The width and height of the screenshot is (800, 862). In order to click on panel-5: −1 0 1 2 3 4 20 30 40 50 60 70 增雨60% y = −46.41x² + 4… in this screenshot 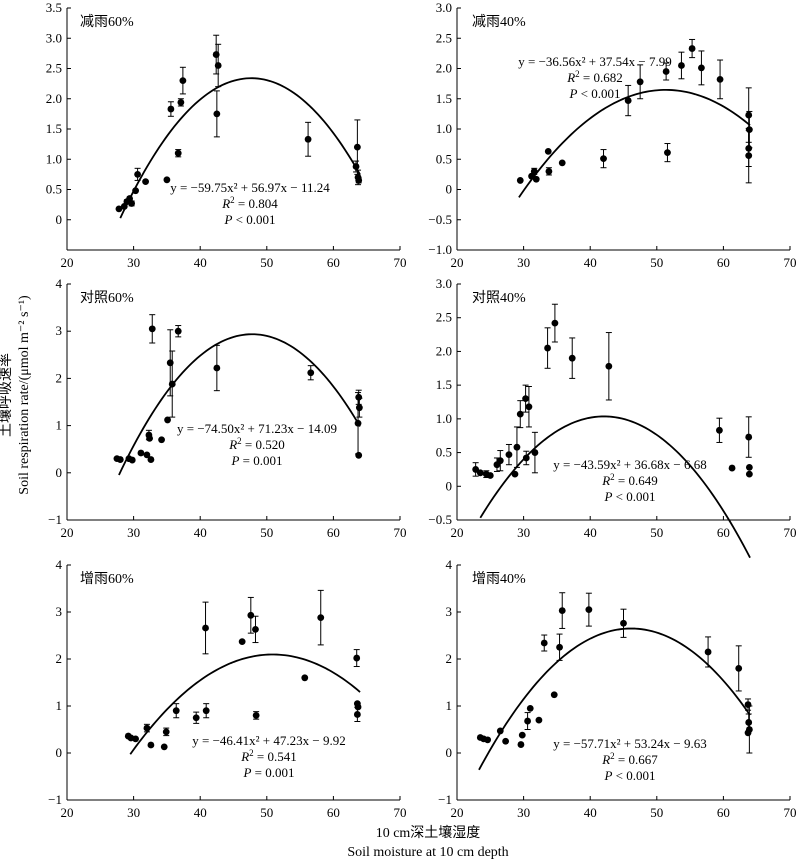, I will do `click(227, 688)`.